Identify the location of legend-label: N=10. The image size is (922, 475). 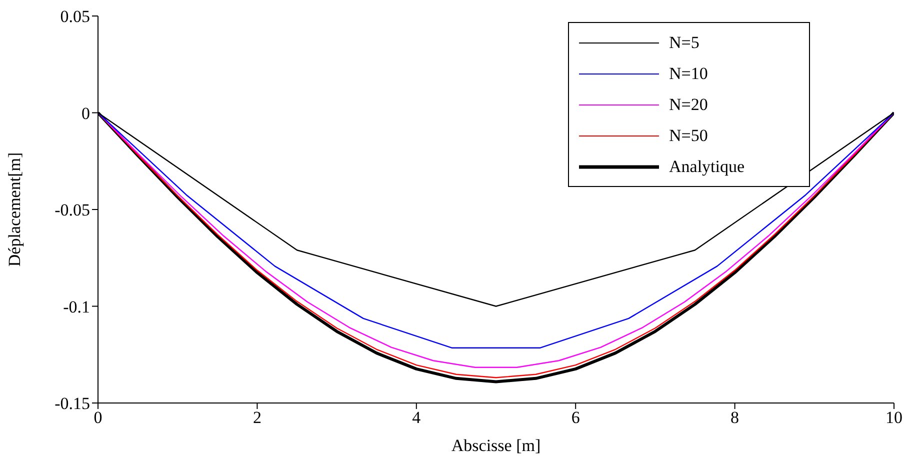
(688, 74).